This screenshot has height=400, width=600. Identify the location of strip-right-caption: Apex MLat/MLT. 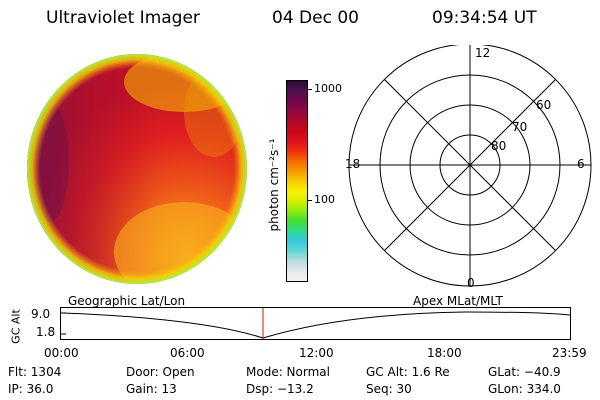
(458, 301).